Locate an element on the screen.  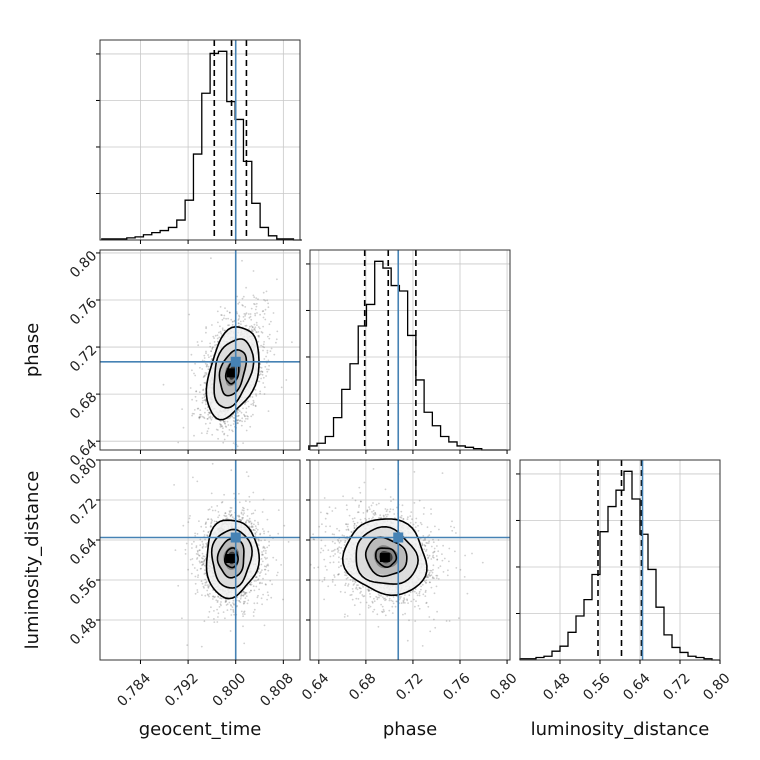
hist-phase-frame is located at coordinates (410, 350).